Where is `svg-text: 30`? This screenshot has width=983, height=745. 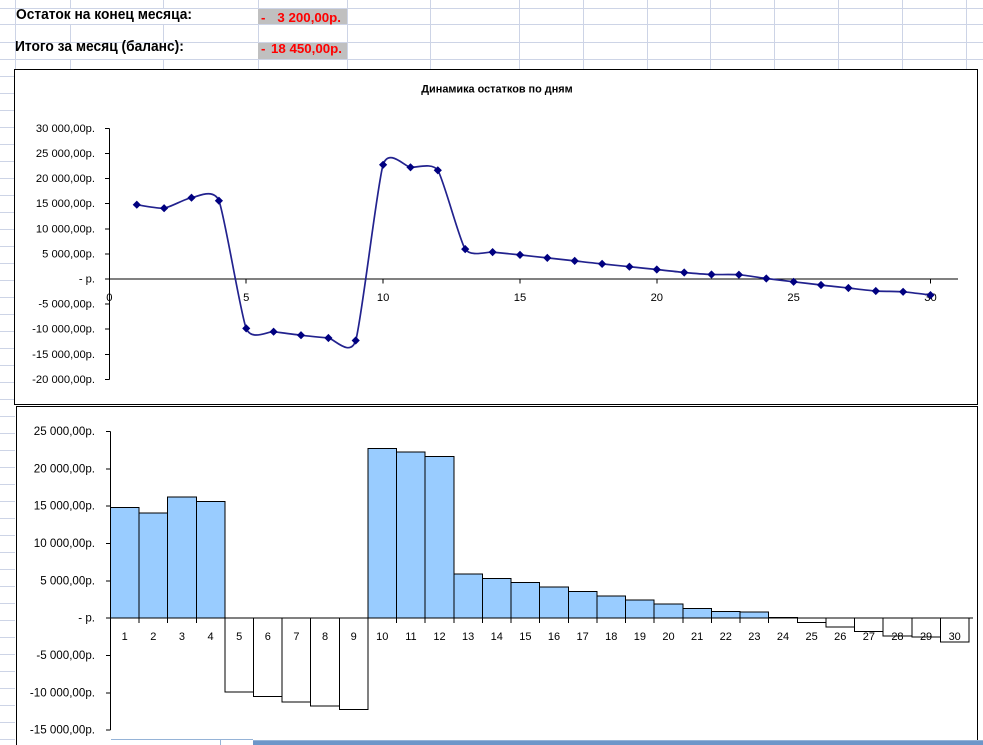 svg-text: 30 is located at coordinates (955, 637).